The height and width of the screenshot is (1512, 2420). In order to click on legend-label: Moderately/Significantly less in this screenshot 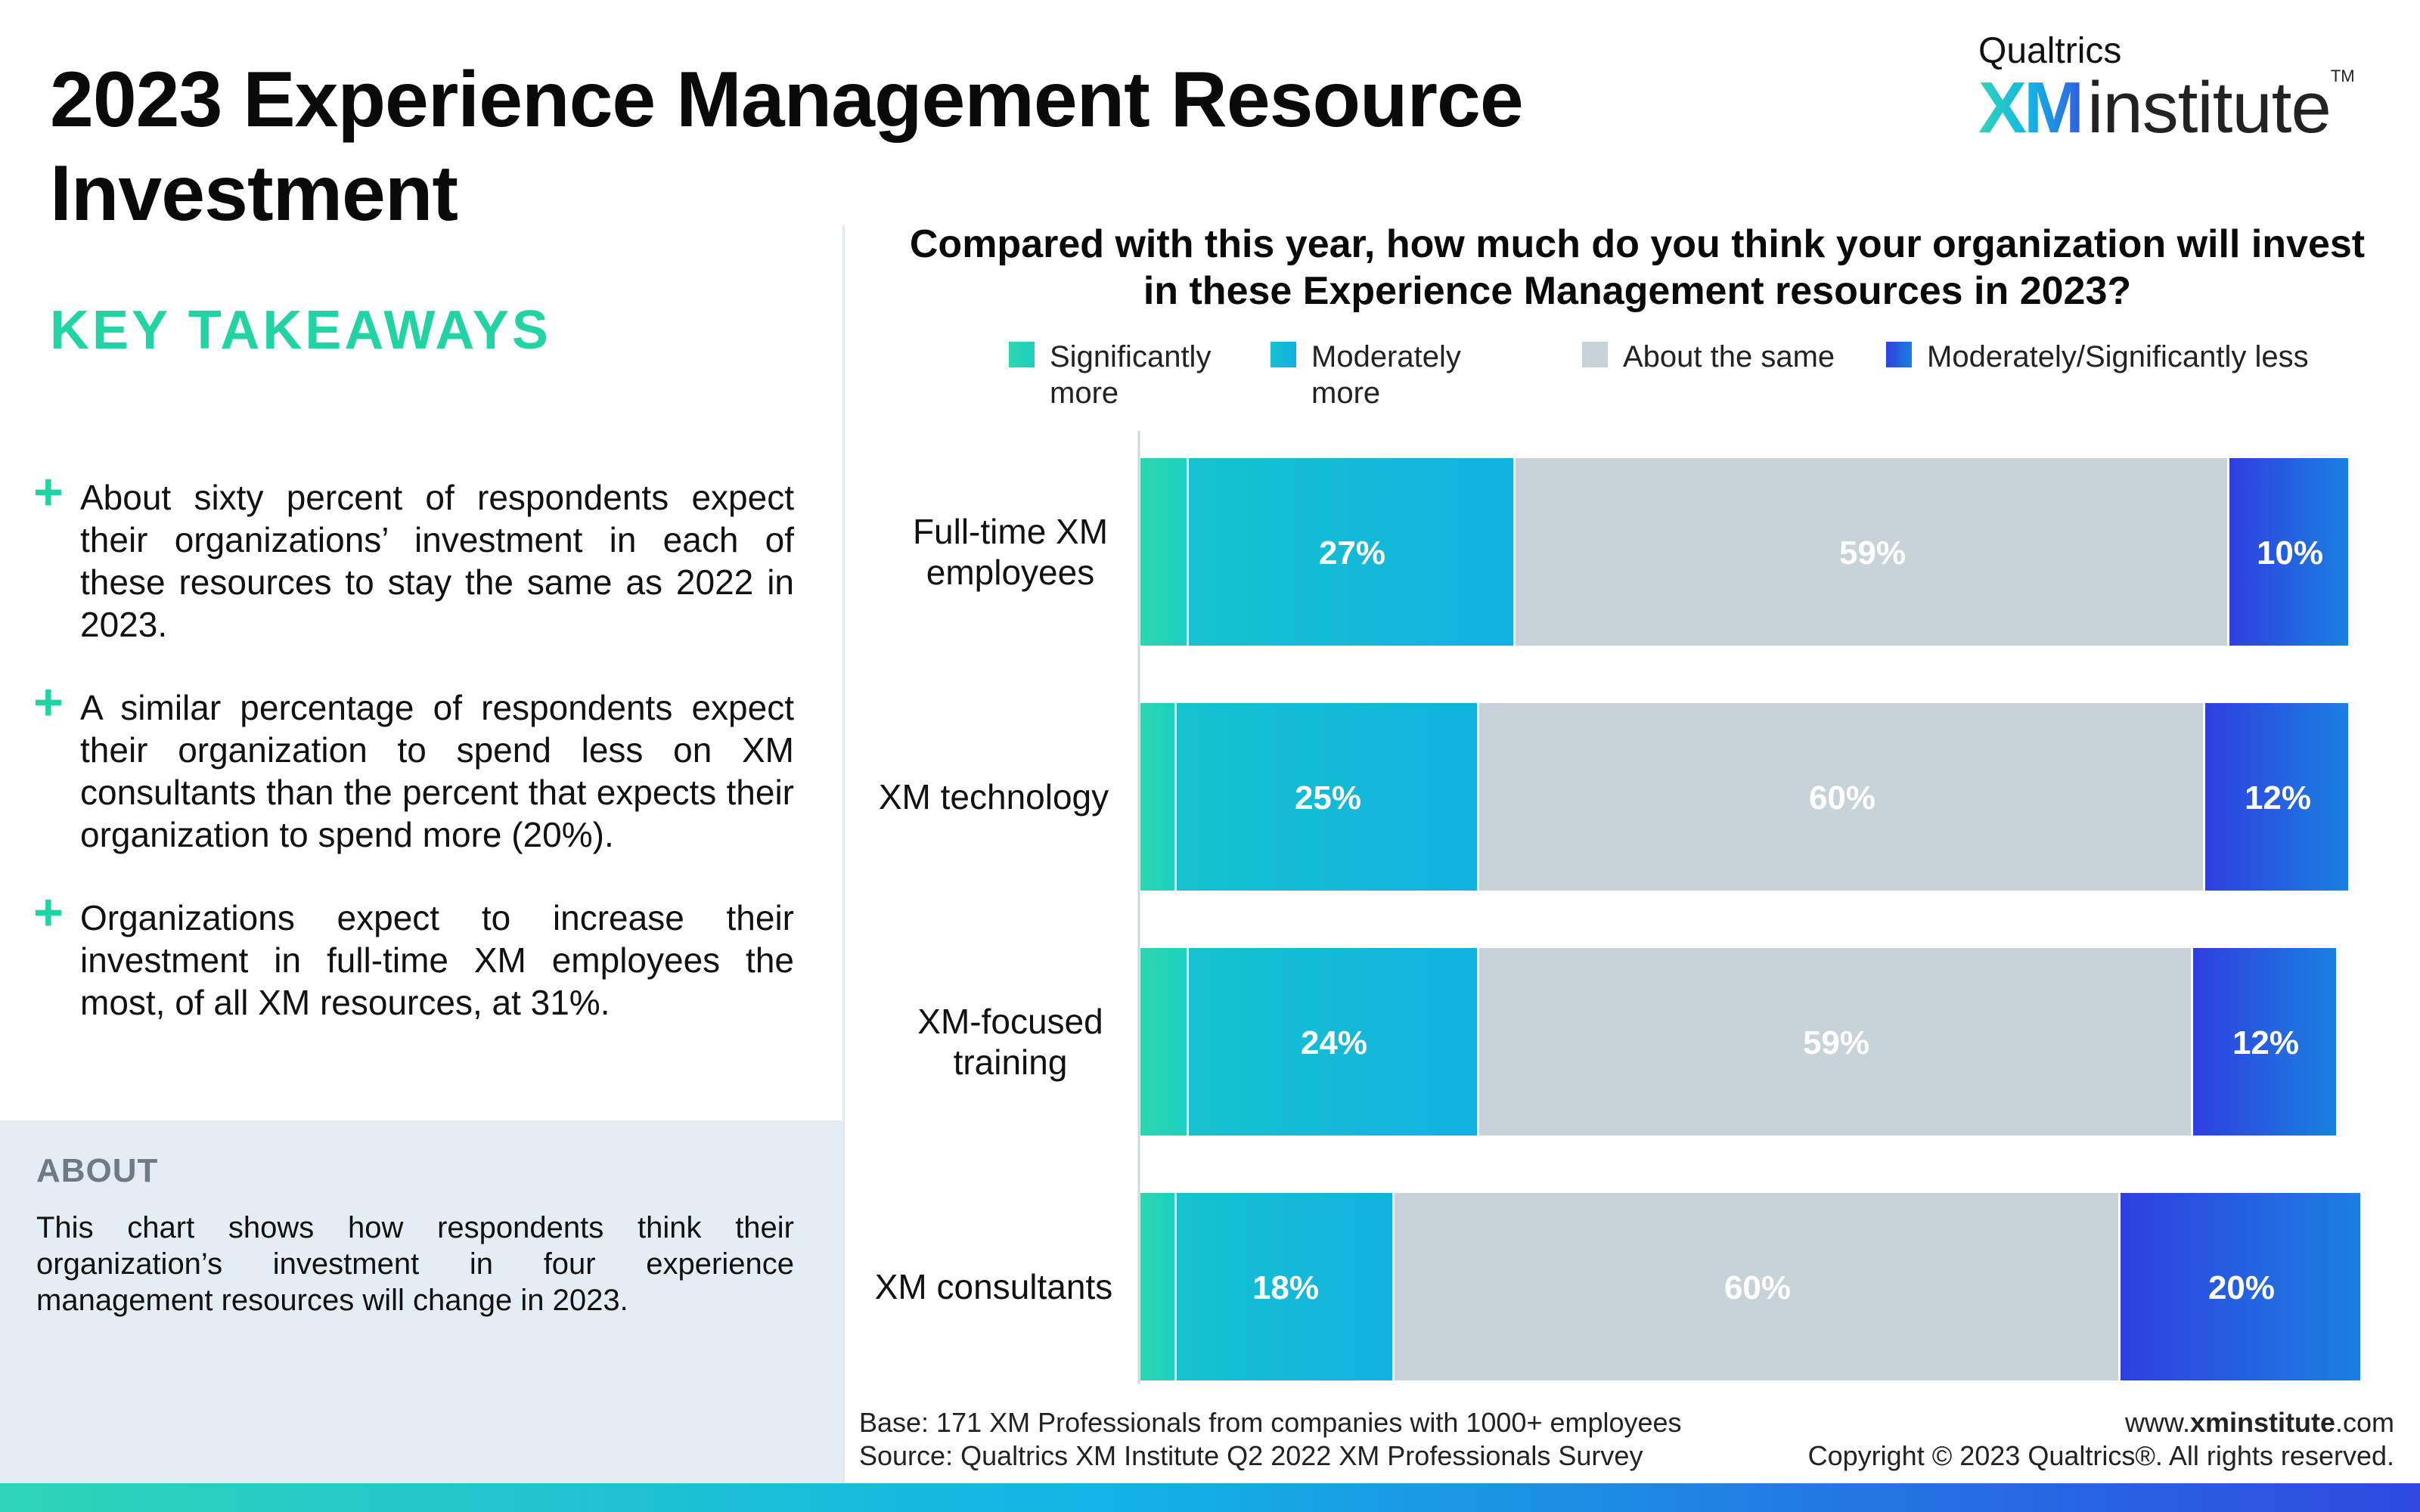, I will do `click(2118, 356)`.